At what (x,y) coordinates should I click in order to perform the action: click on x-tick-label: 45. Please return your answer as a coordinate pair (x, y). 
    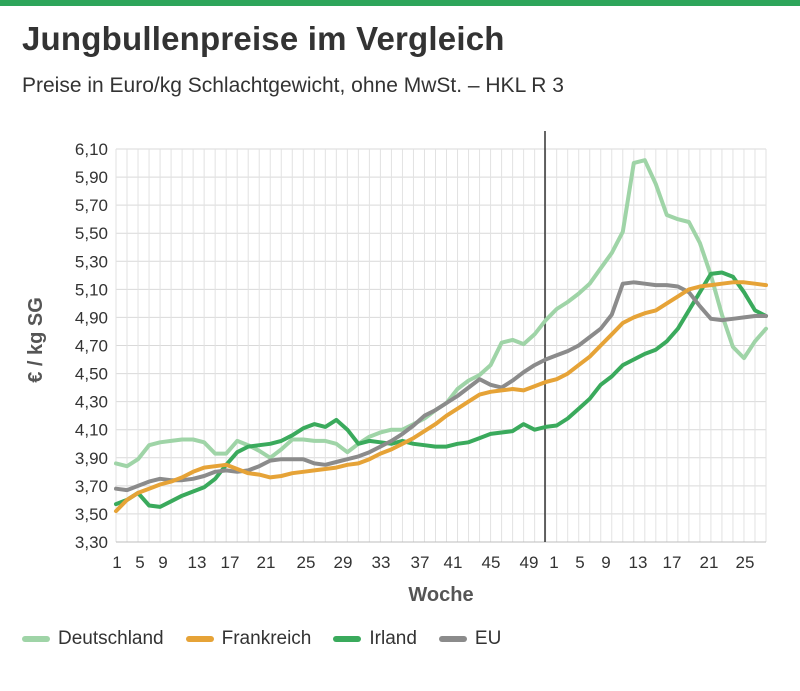
    Looking at the image, I should click on (491, 562).